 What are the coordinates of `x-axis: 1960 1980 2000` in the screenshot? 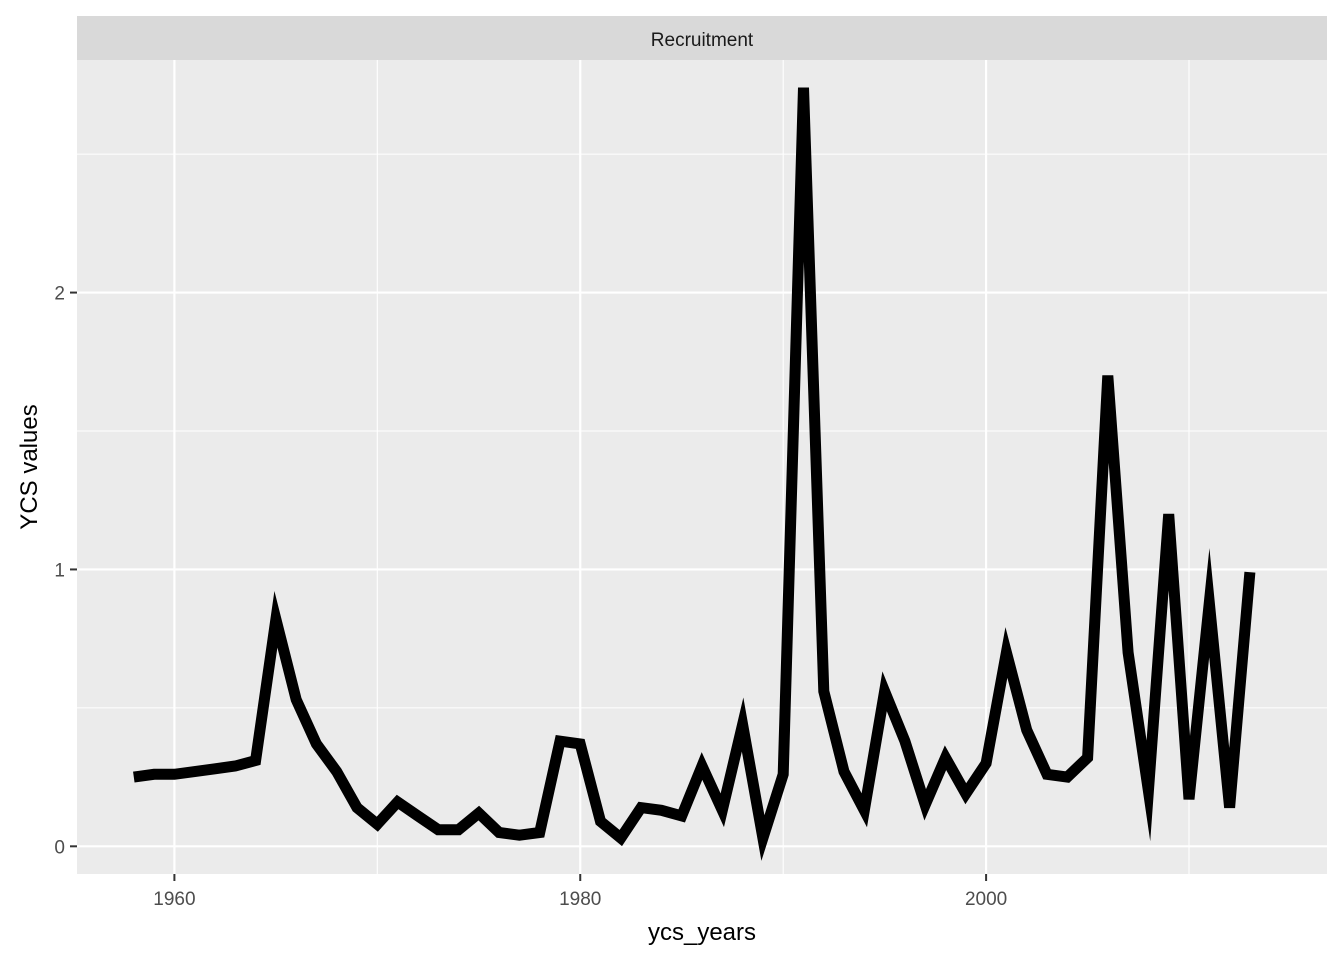 It's located at (580, 892).